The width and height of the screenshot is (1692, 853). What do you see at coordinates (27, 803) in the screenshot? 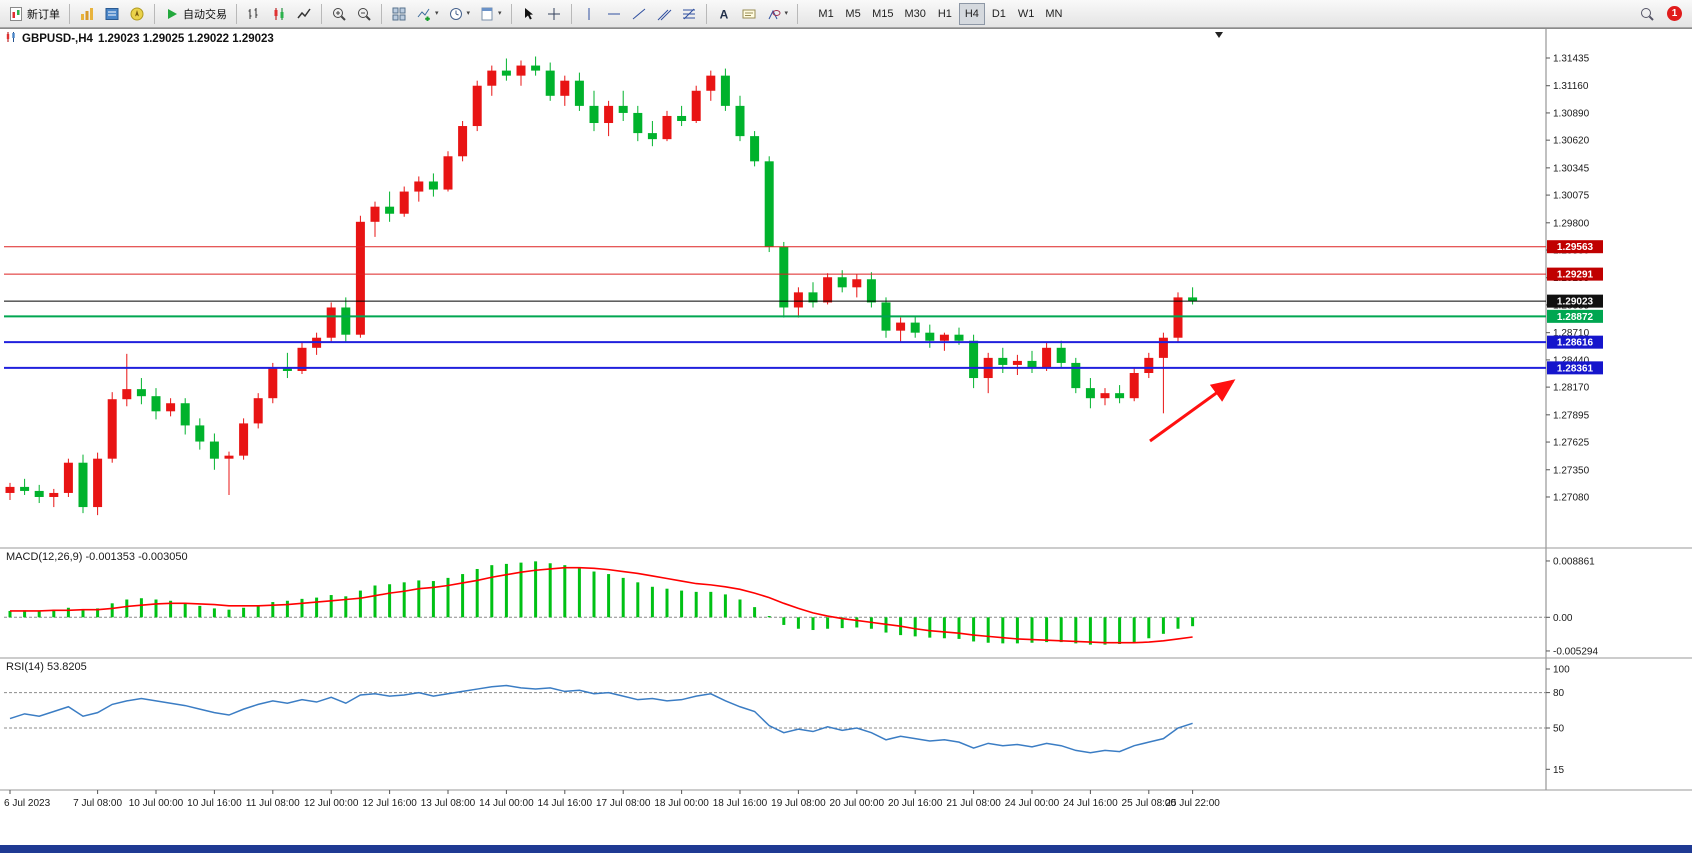
I see `svg-text: 6 Jul 2023` at bounding box center [27, 803].